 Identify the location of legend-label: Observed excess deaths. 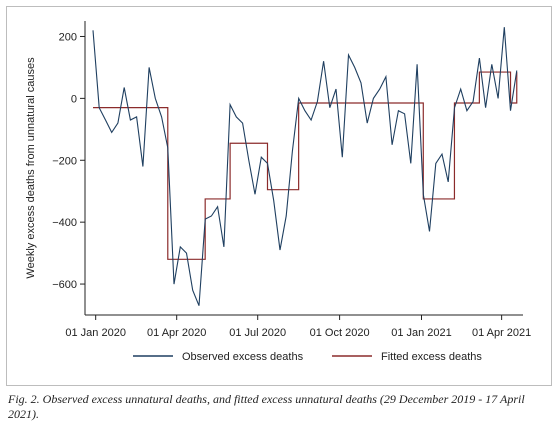
(243, 357).